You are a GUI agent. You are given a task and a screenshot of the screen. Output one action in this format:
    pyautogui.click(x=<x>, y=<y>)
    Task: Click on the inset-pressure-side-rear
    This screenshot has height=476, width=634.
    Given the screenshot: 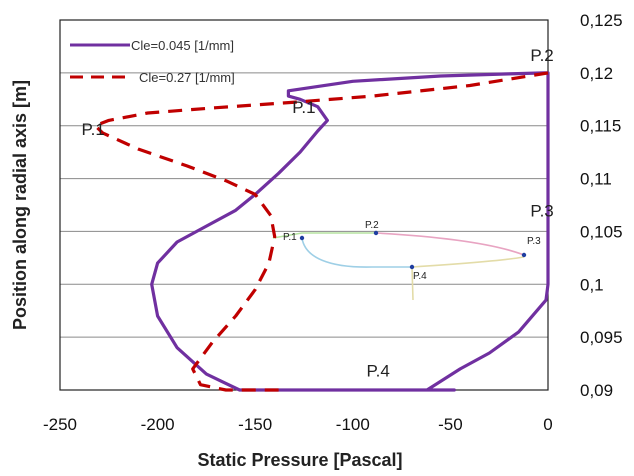 What is the action you would take?
    pyautogui.click(x=468, y=262)
    